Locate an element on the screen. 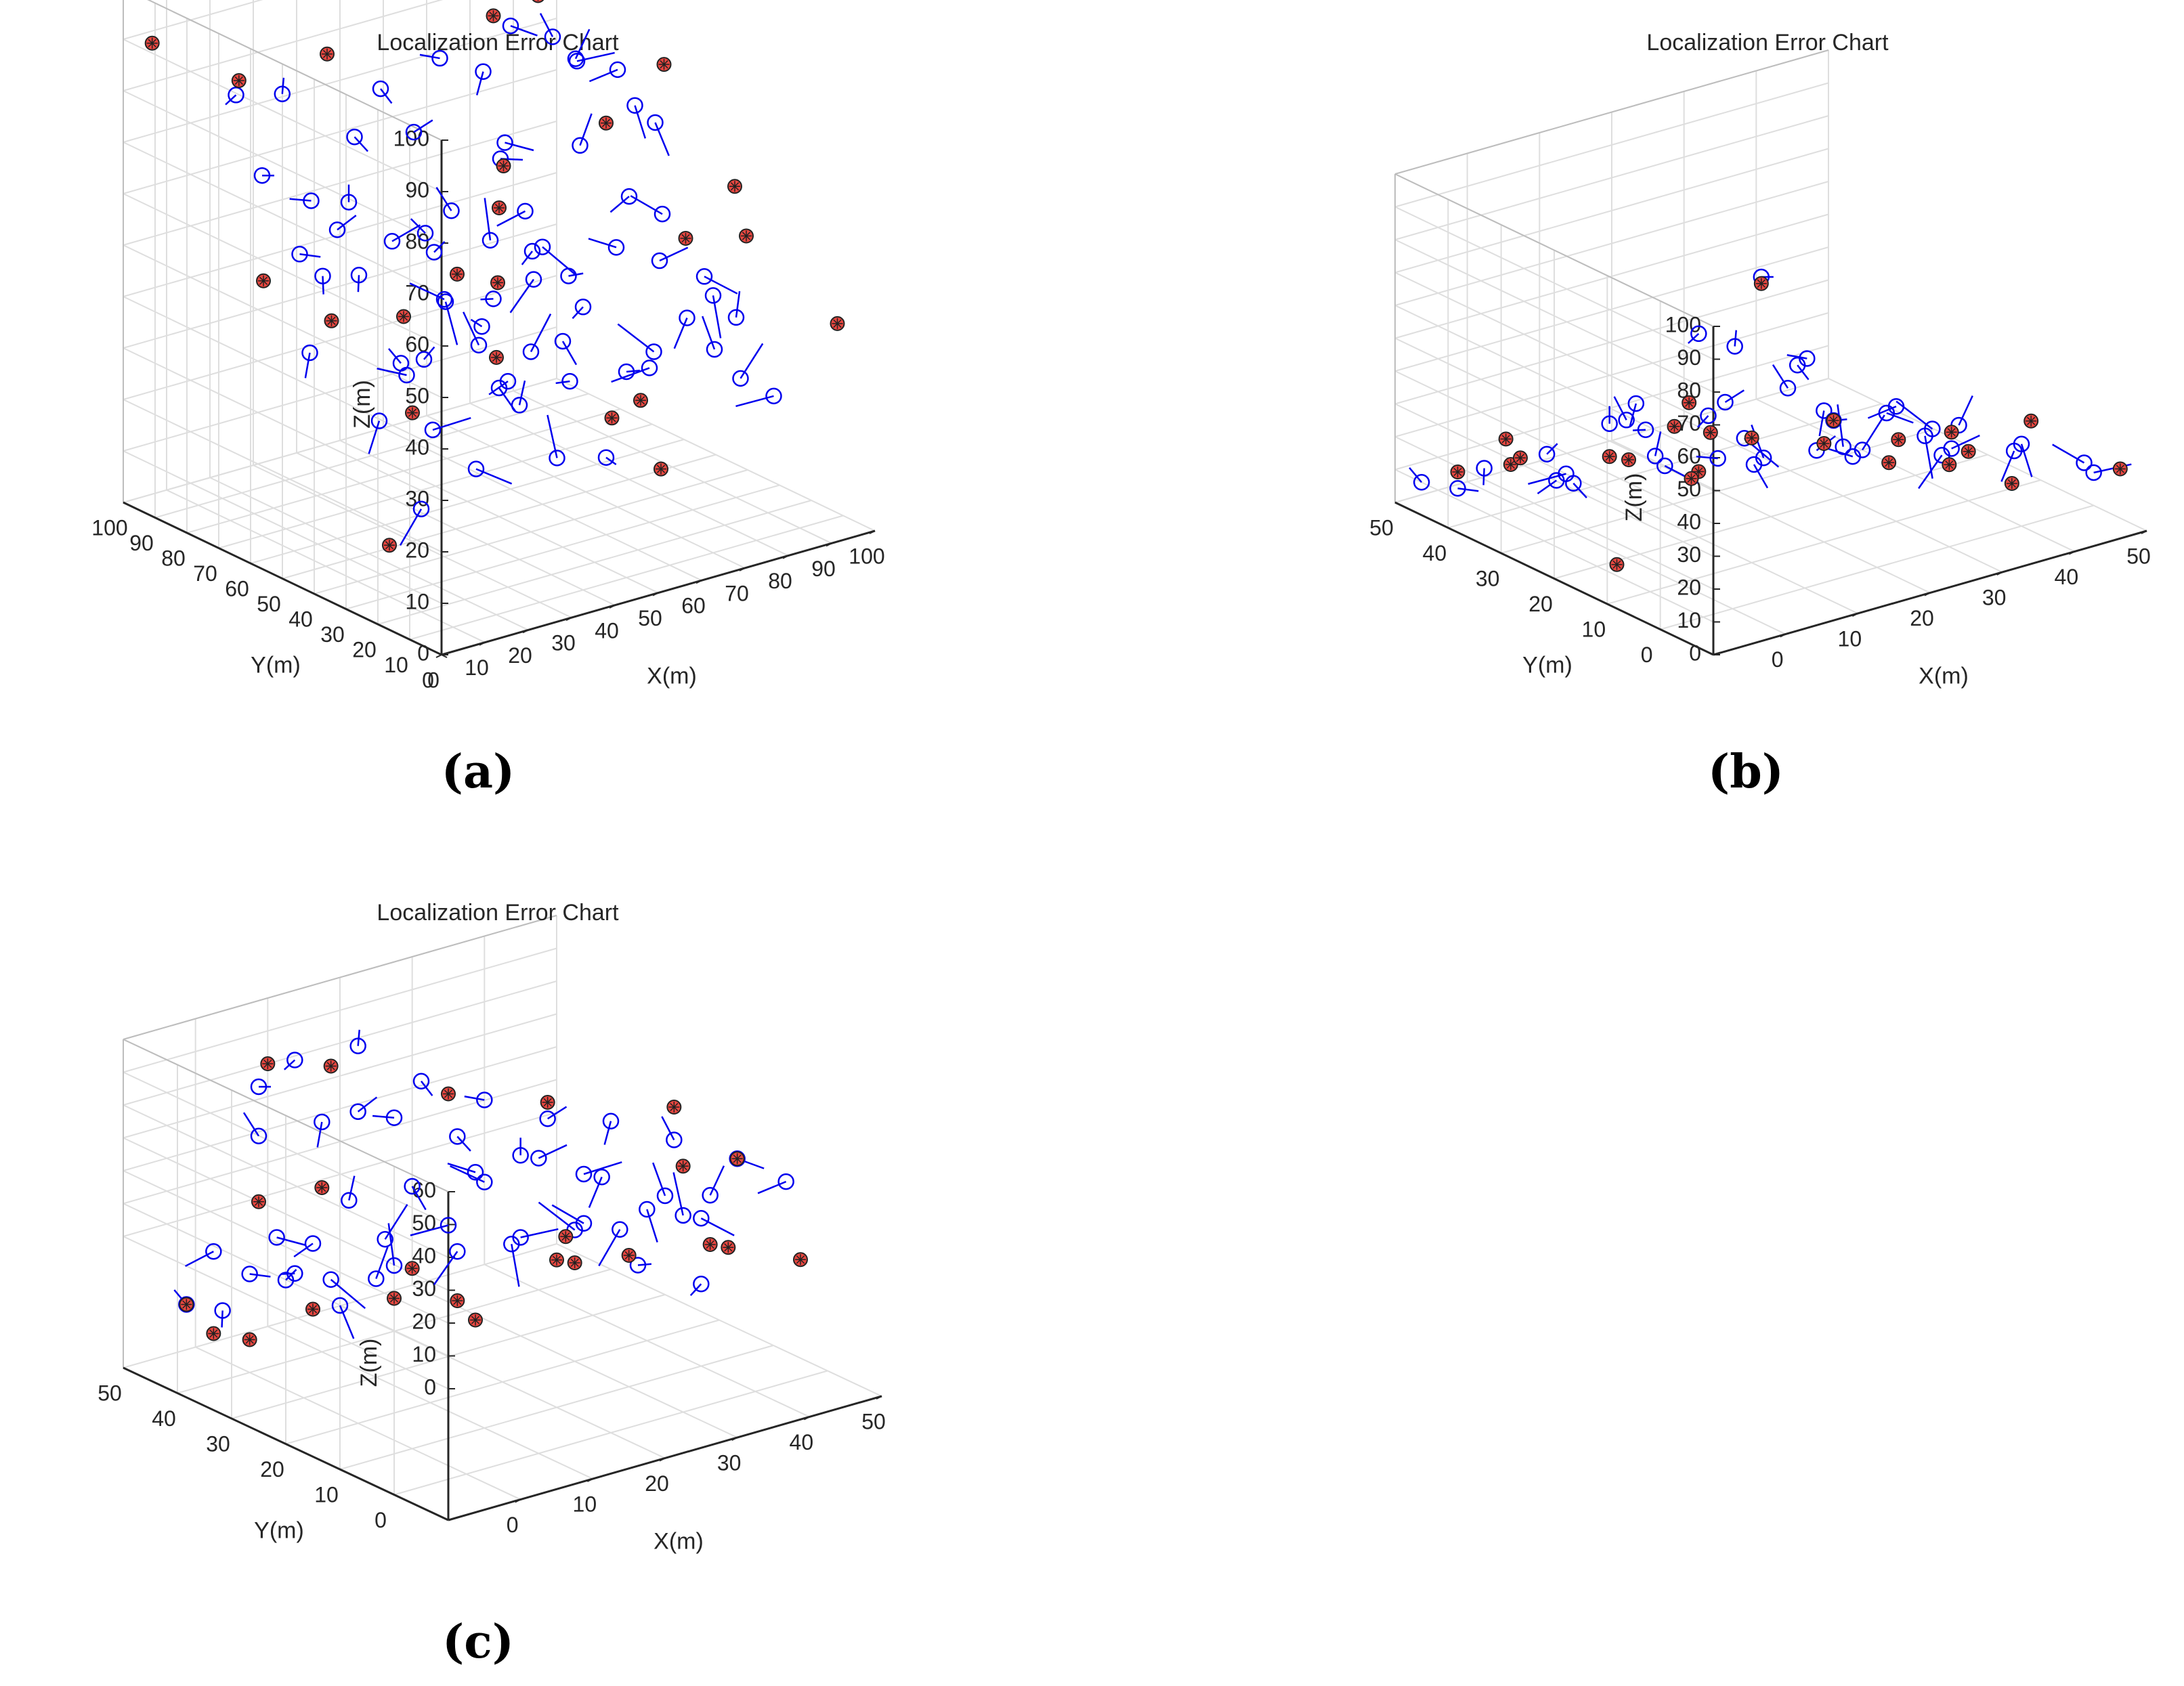 This screenshot has height=1686, width=2184. z-tick-label: 60 is located at coordinates (424, 1189).